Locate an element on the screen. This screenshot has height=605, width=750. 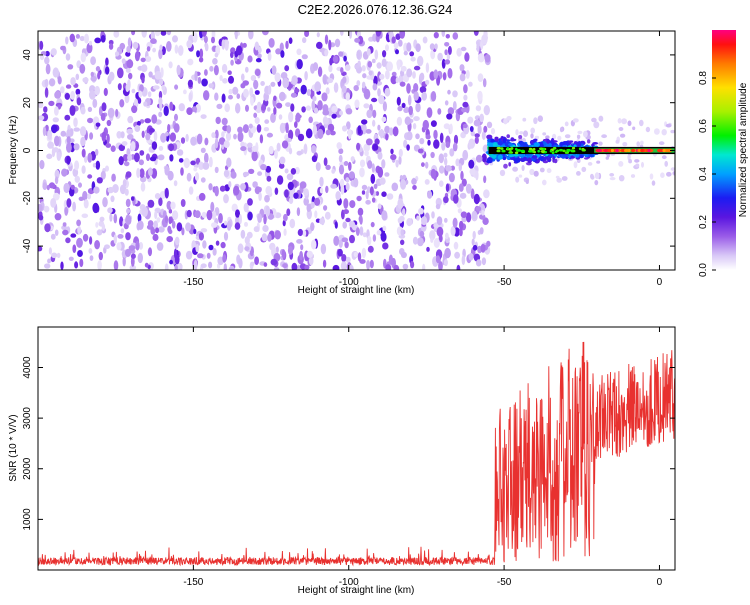
x-tick-label: -150 is located at coordinates (193, 282).